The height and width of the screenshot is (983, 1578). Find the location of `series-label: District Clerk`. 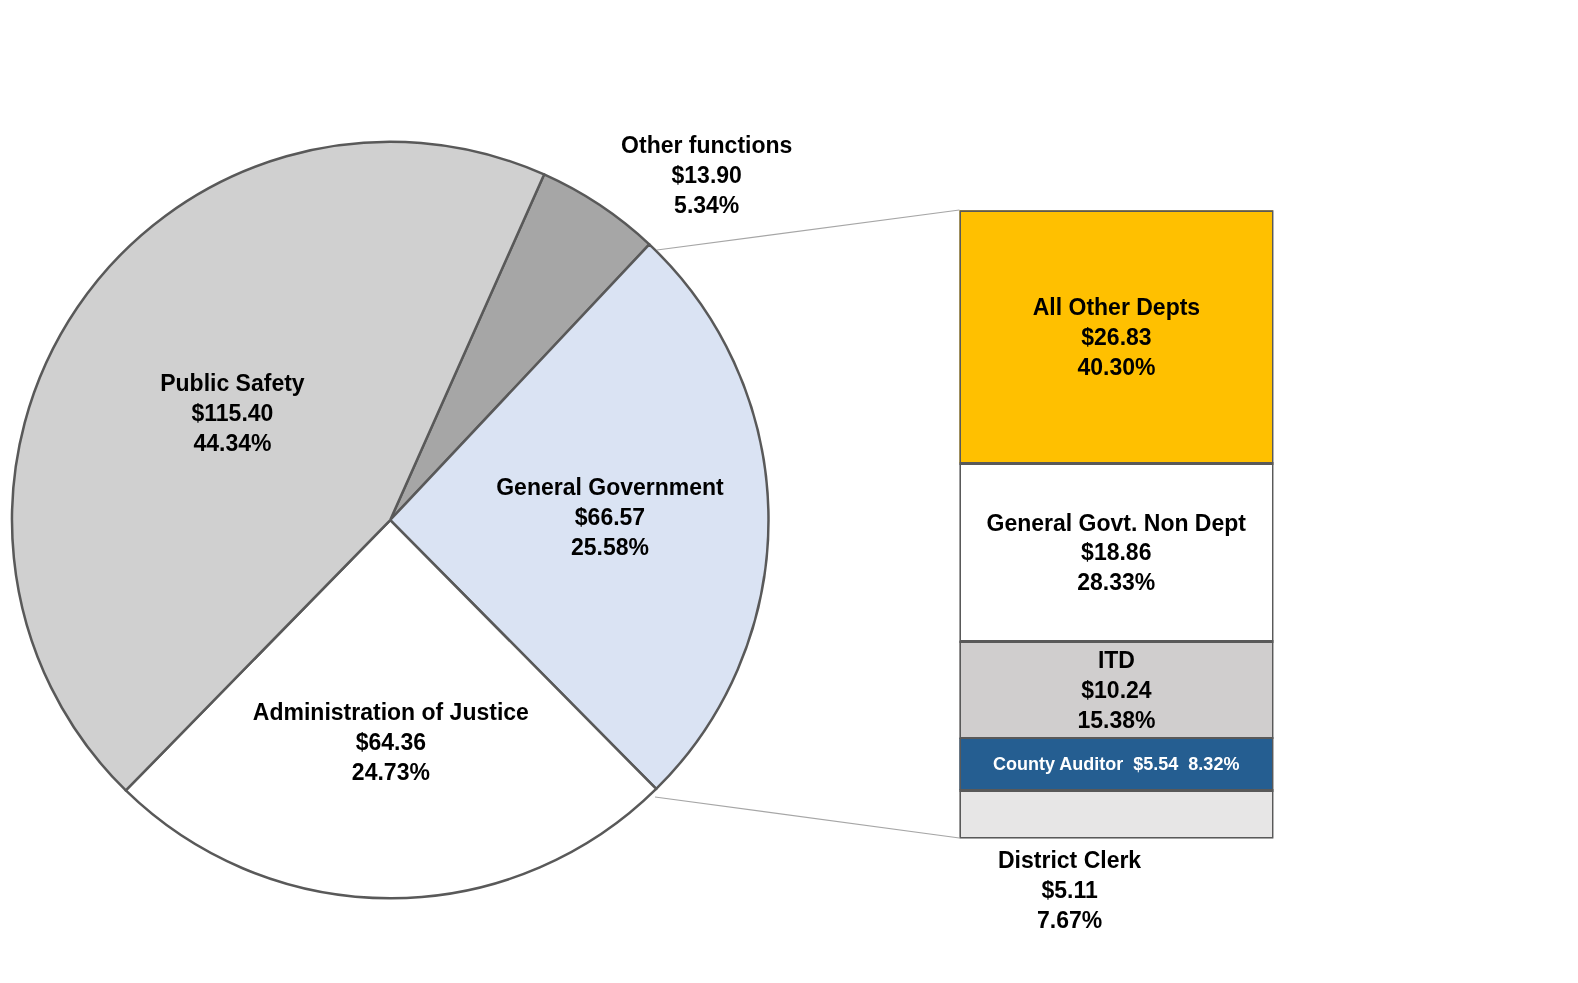

series-label: District Clerk is located at coordinates (1070, 860).